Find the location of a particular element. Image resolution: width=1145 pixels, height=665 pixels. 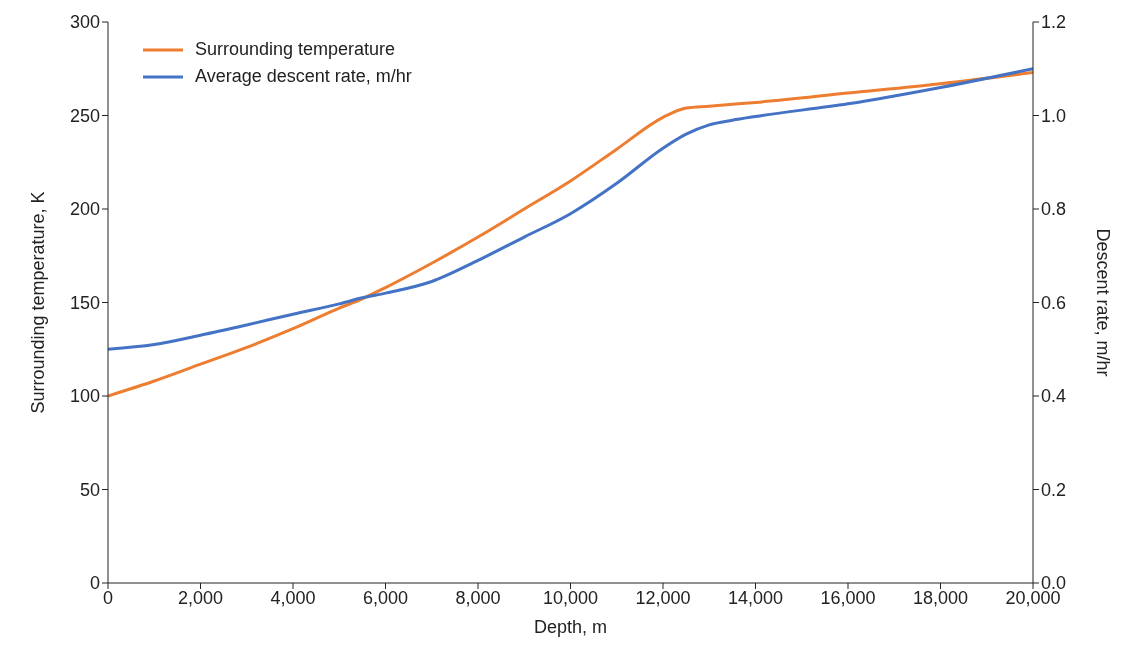

legend-label: Average descent rate, m/hr is located at coordinates (303, 76).